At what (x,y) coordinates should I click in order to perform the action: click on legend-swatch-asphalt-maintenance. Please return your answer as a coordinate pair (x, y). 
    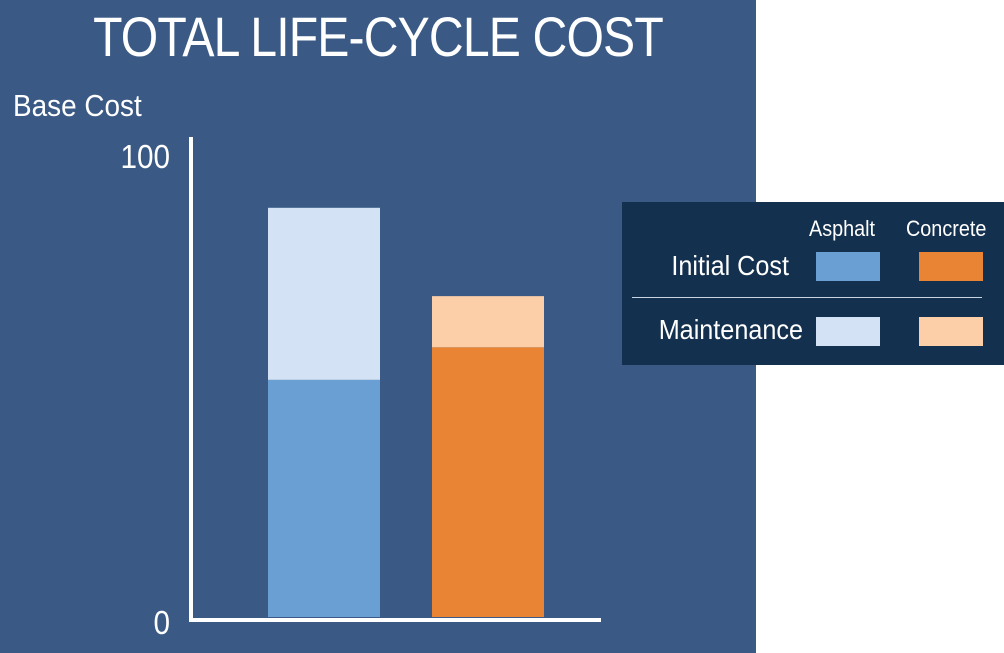
    Looking at the image, I should click on (848, 331).